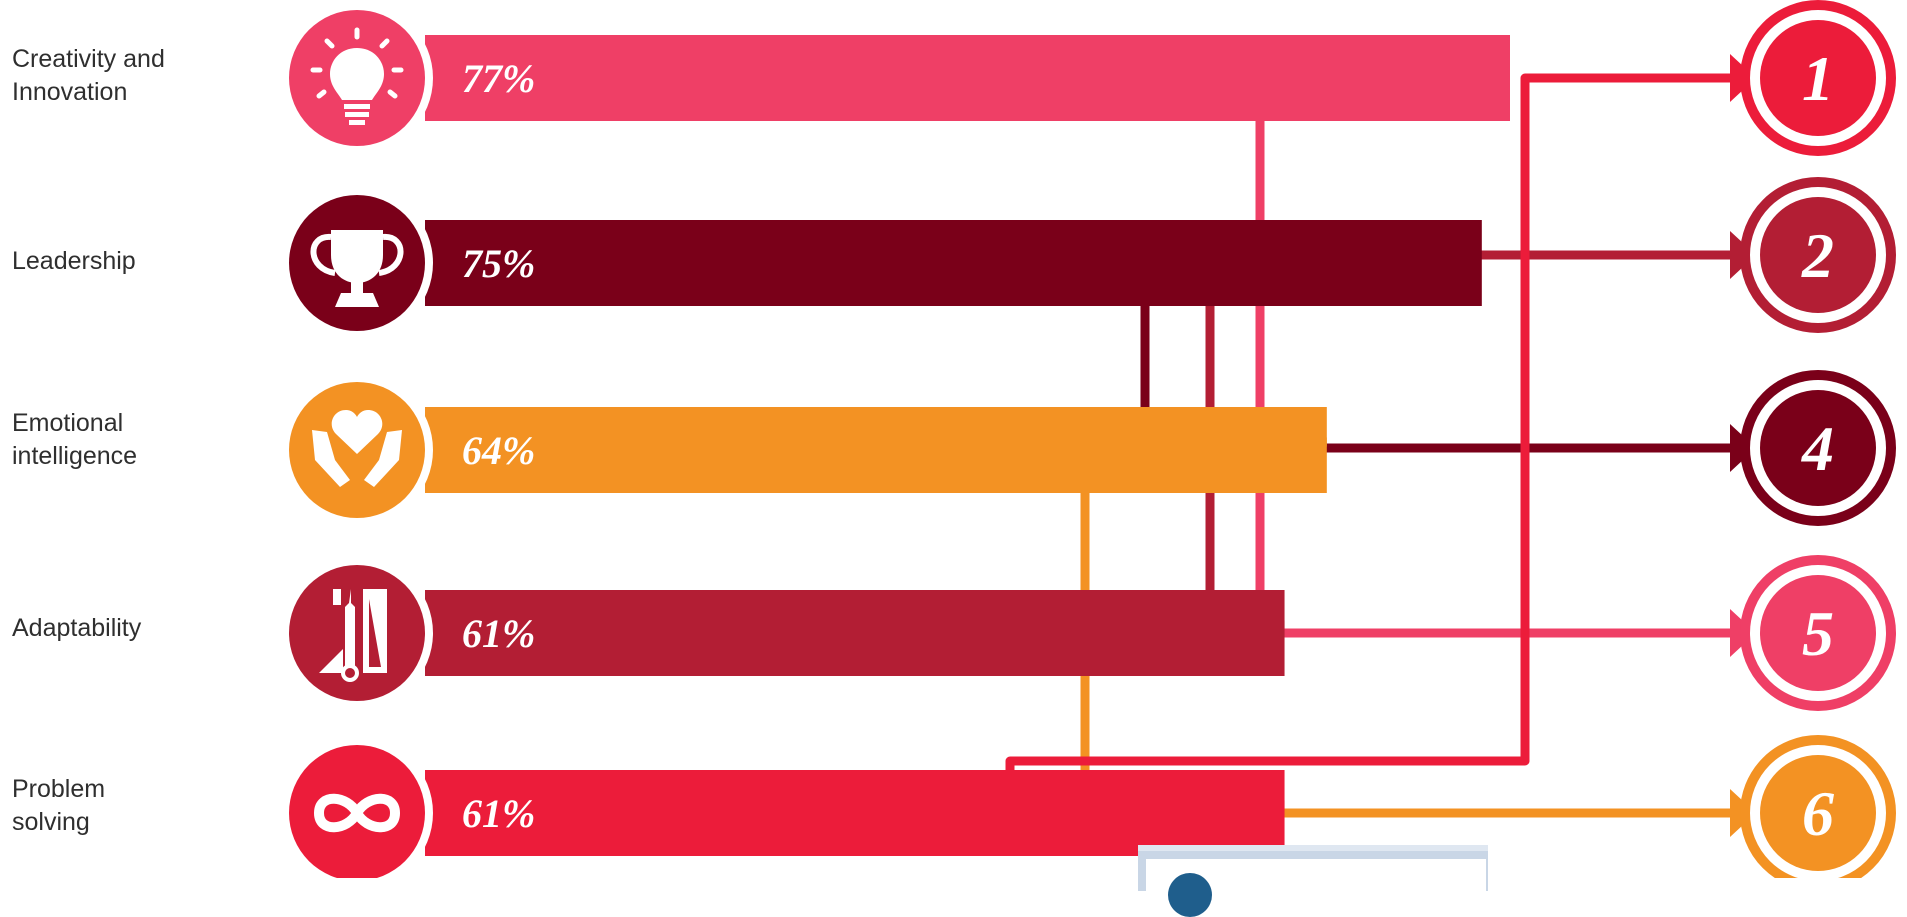 Image resolution: width=1907 pixels, height=917 pixels. I want to click on category-label: Emotional intelligence, so click(122, 440).